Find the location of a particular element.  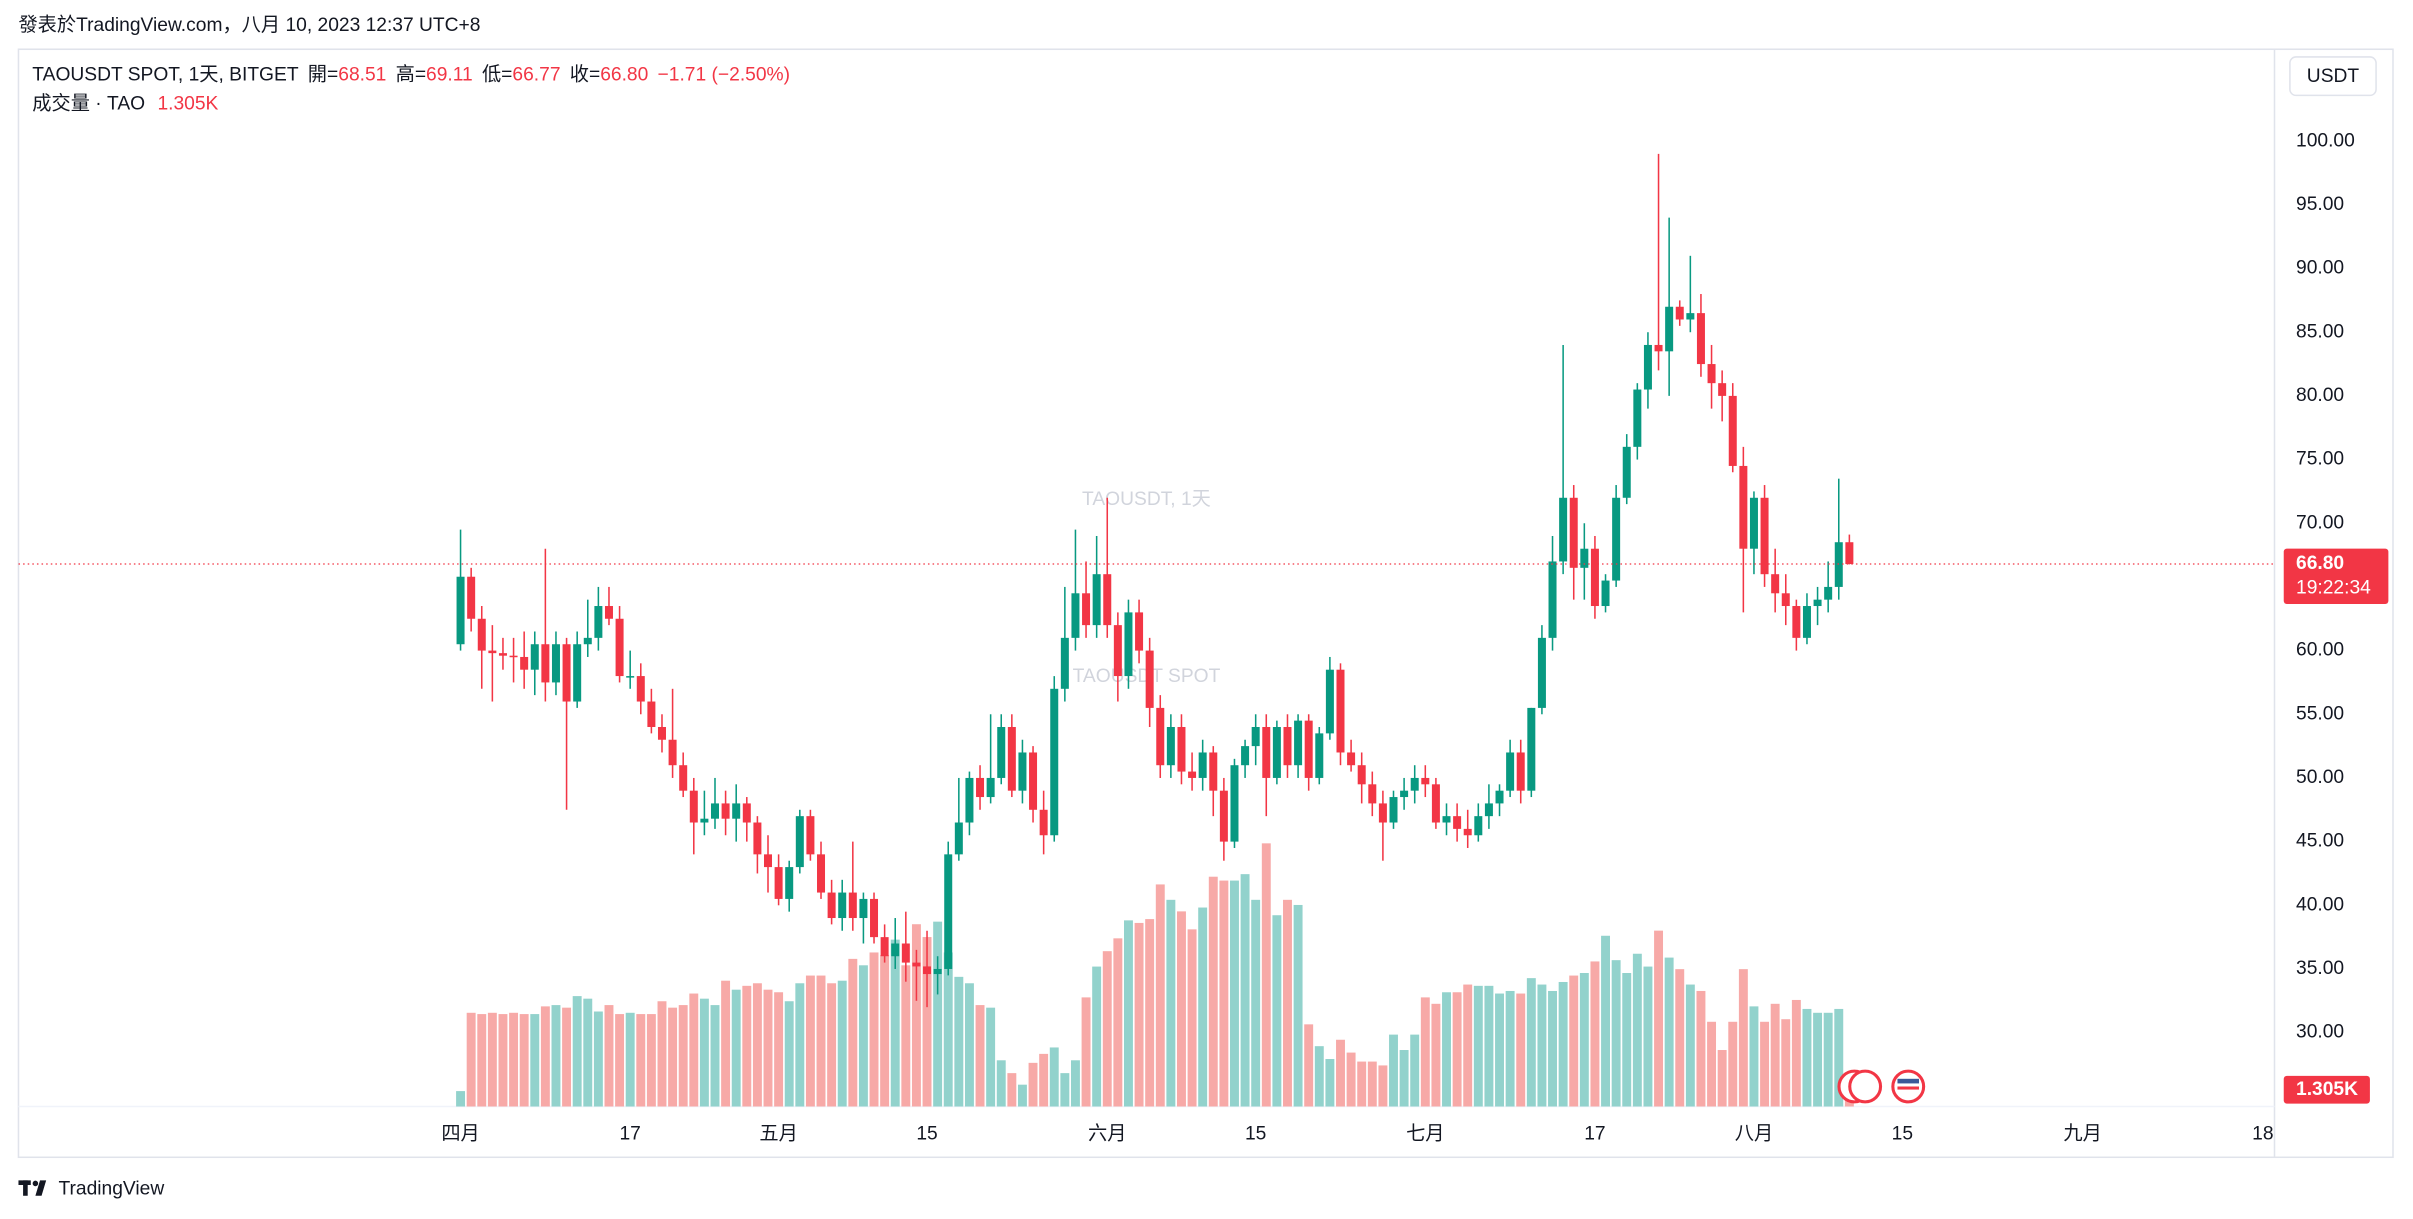

currency-label: USDT is located at coordinates (2333, 76).